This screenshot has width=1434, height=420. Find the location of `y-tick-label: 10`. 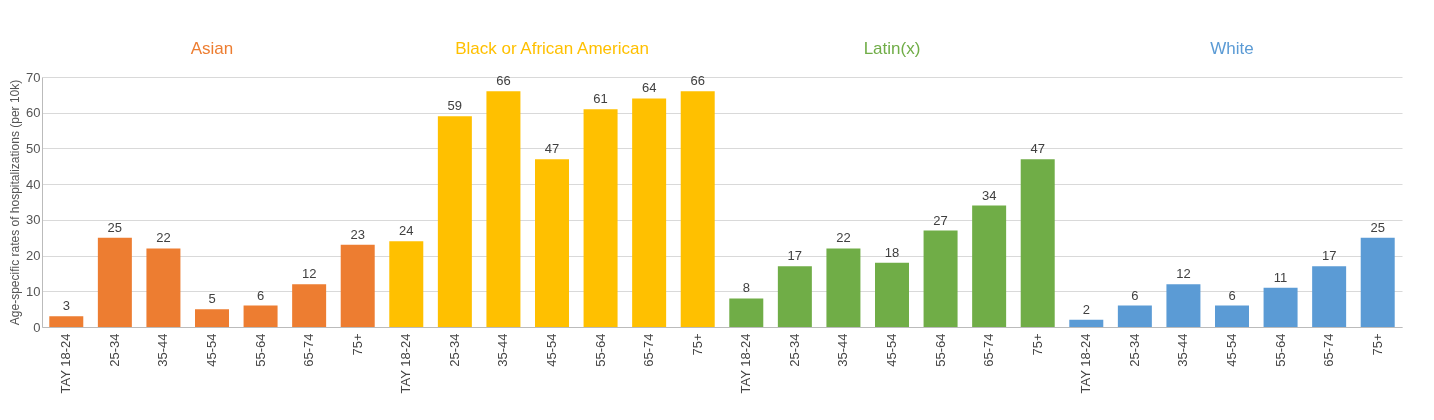

y-tick-label: 10 is located at coordinates (33, 291).